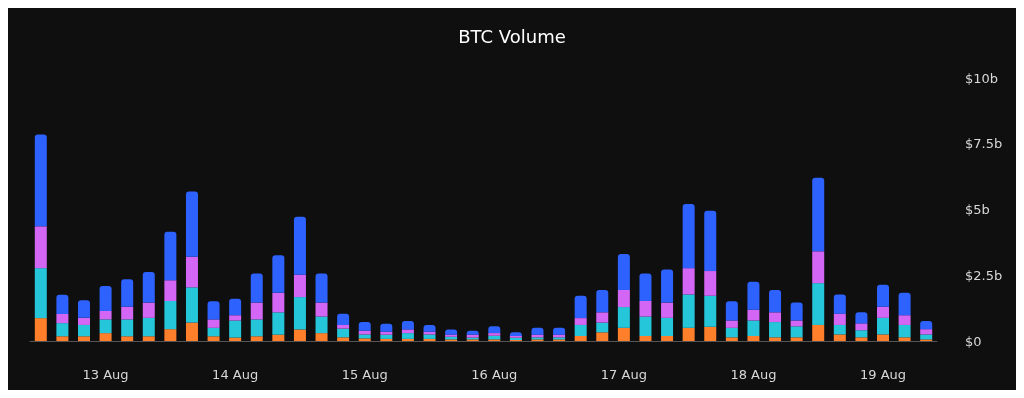 This screenshot has height=398, width=1024. Describe the element at coordinates (105, 374) in the screenshot. I see `x-tick-label: 13 Aug` at that location.